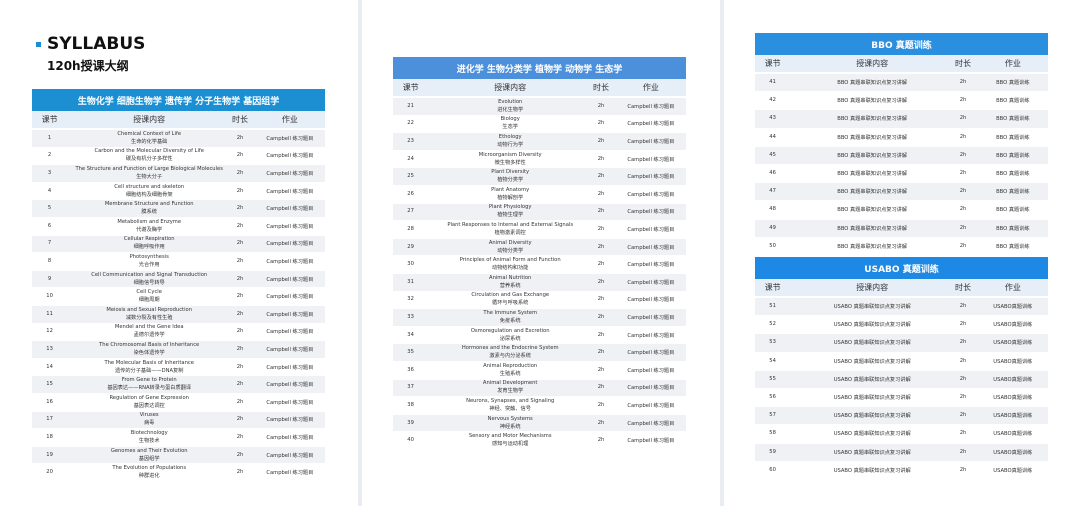 The image size is (1080, 506). Describe the element at coordinates (539, 141) in the screenshot. I see `table-row: 23 Ethology 动物行为学 2h Campbell 练习题目` at that location.